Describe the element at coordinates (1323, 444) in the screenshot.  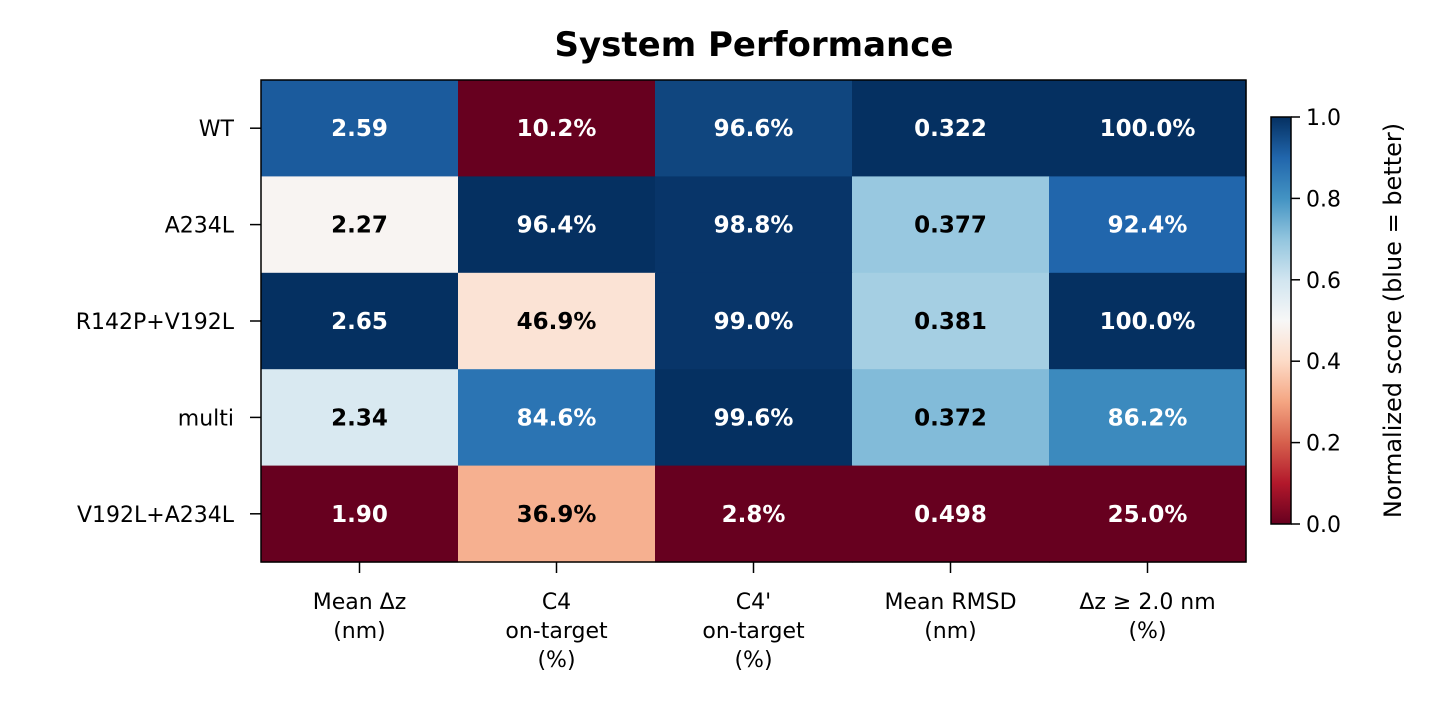
I see `colorbar-tick-label: 0.2` at that location.